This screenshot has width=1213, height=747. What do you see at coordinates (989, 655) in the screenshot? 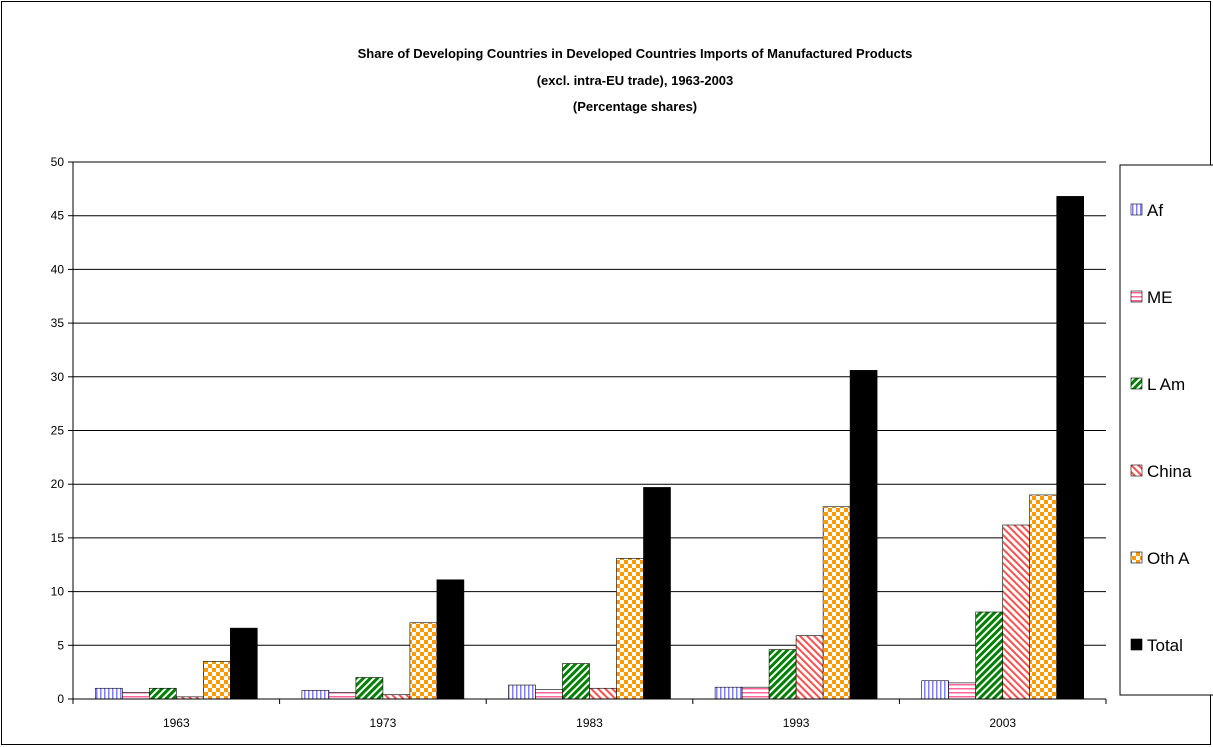
I see `bar-l-am-2003` at bounding box center [989, 655].